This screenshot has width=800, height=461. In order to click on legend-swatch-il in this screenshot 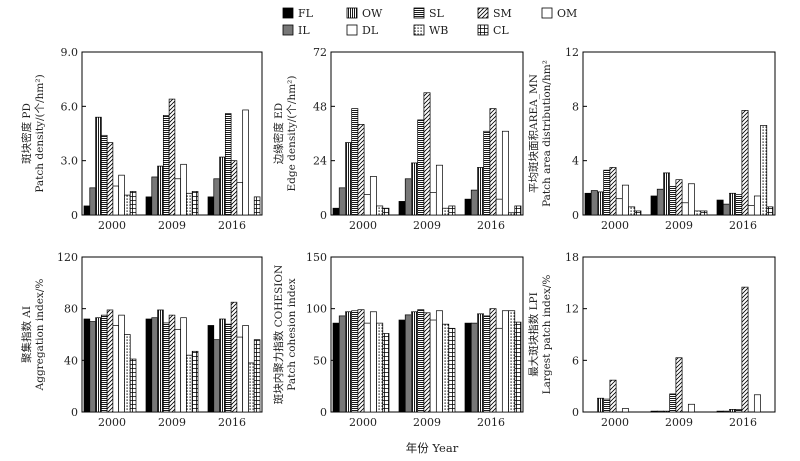, I will do `click(288, 30)`.